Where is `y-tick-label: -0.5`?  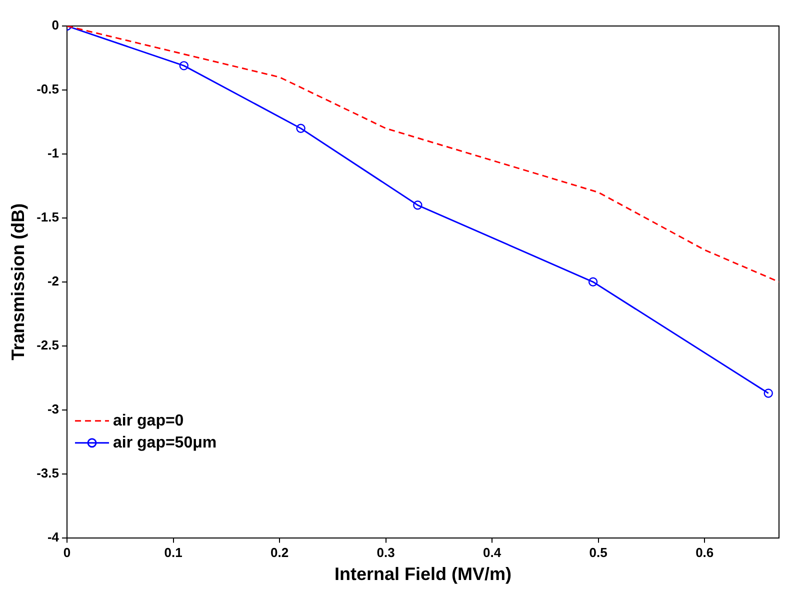
y-tick-label: -0.5 is located at coordinates (47, 89).